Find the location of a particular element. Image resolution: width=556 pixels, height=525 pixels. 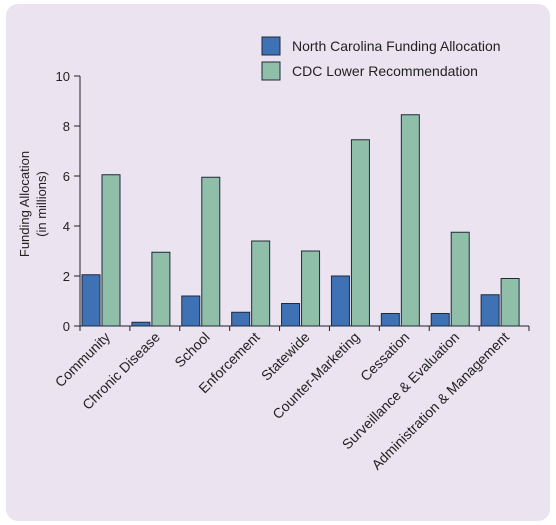

y-tick-label: 2 is located at coordinates (66, 276).